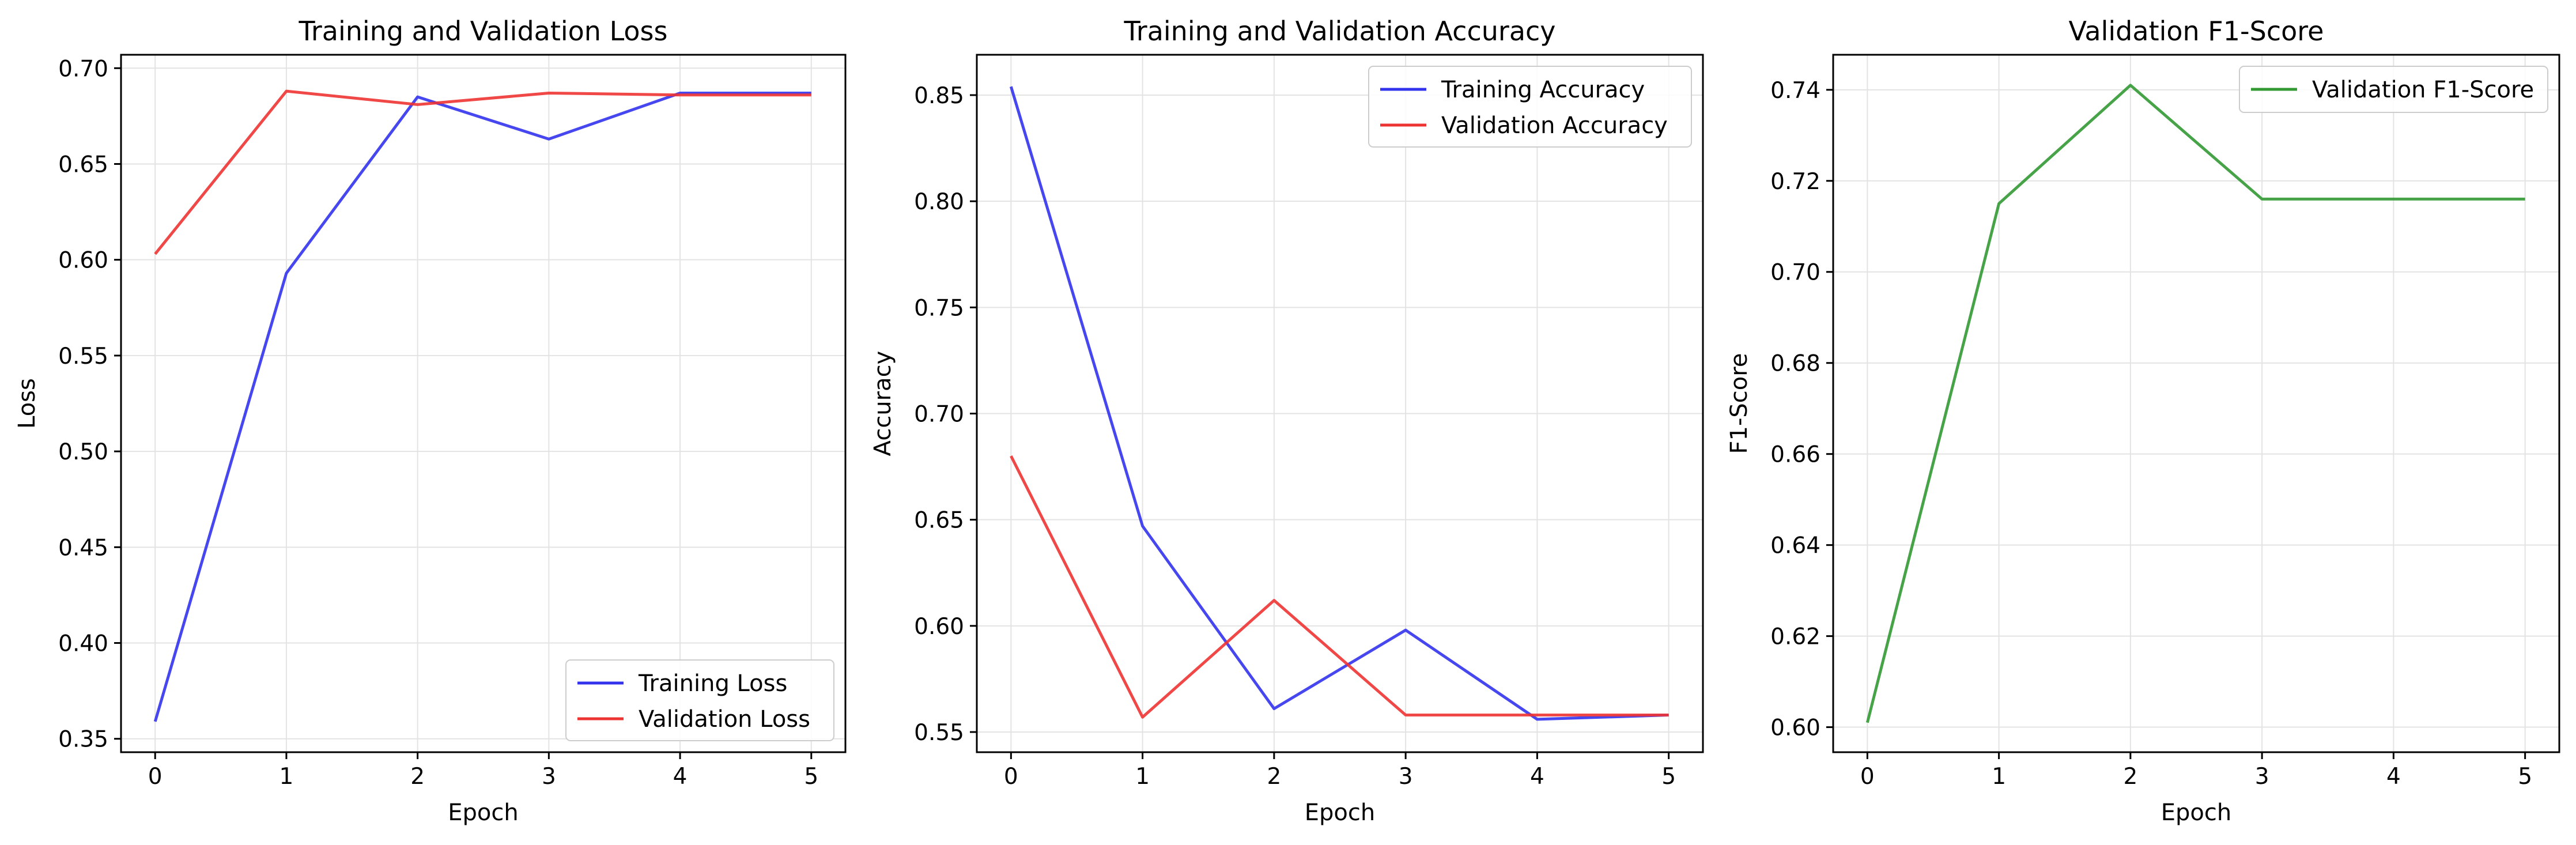 Image resolution: width=2576 pixels, height=845 pixels. What do you see at coordinates (939, 202) in the screenshot?
I see `y-tick-label: 0.80` at bounding box center [939, 202].